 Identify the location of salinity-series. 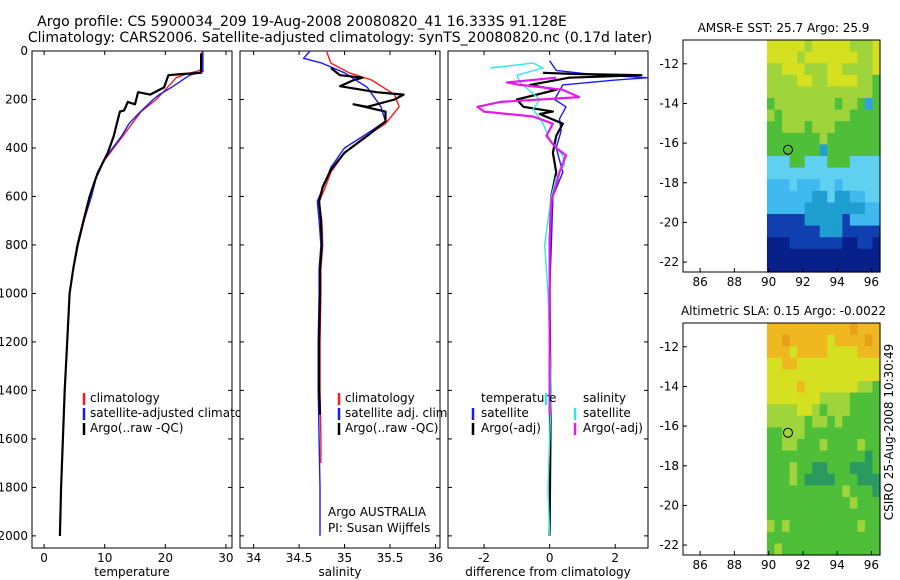
(353, 293).